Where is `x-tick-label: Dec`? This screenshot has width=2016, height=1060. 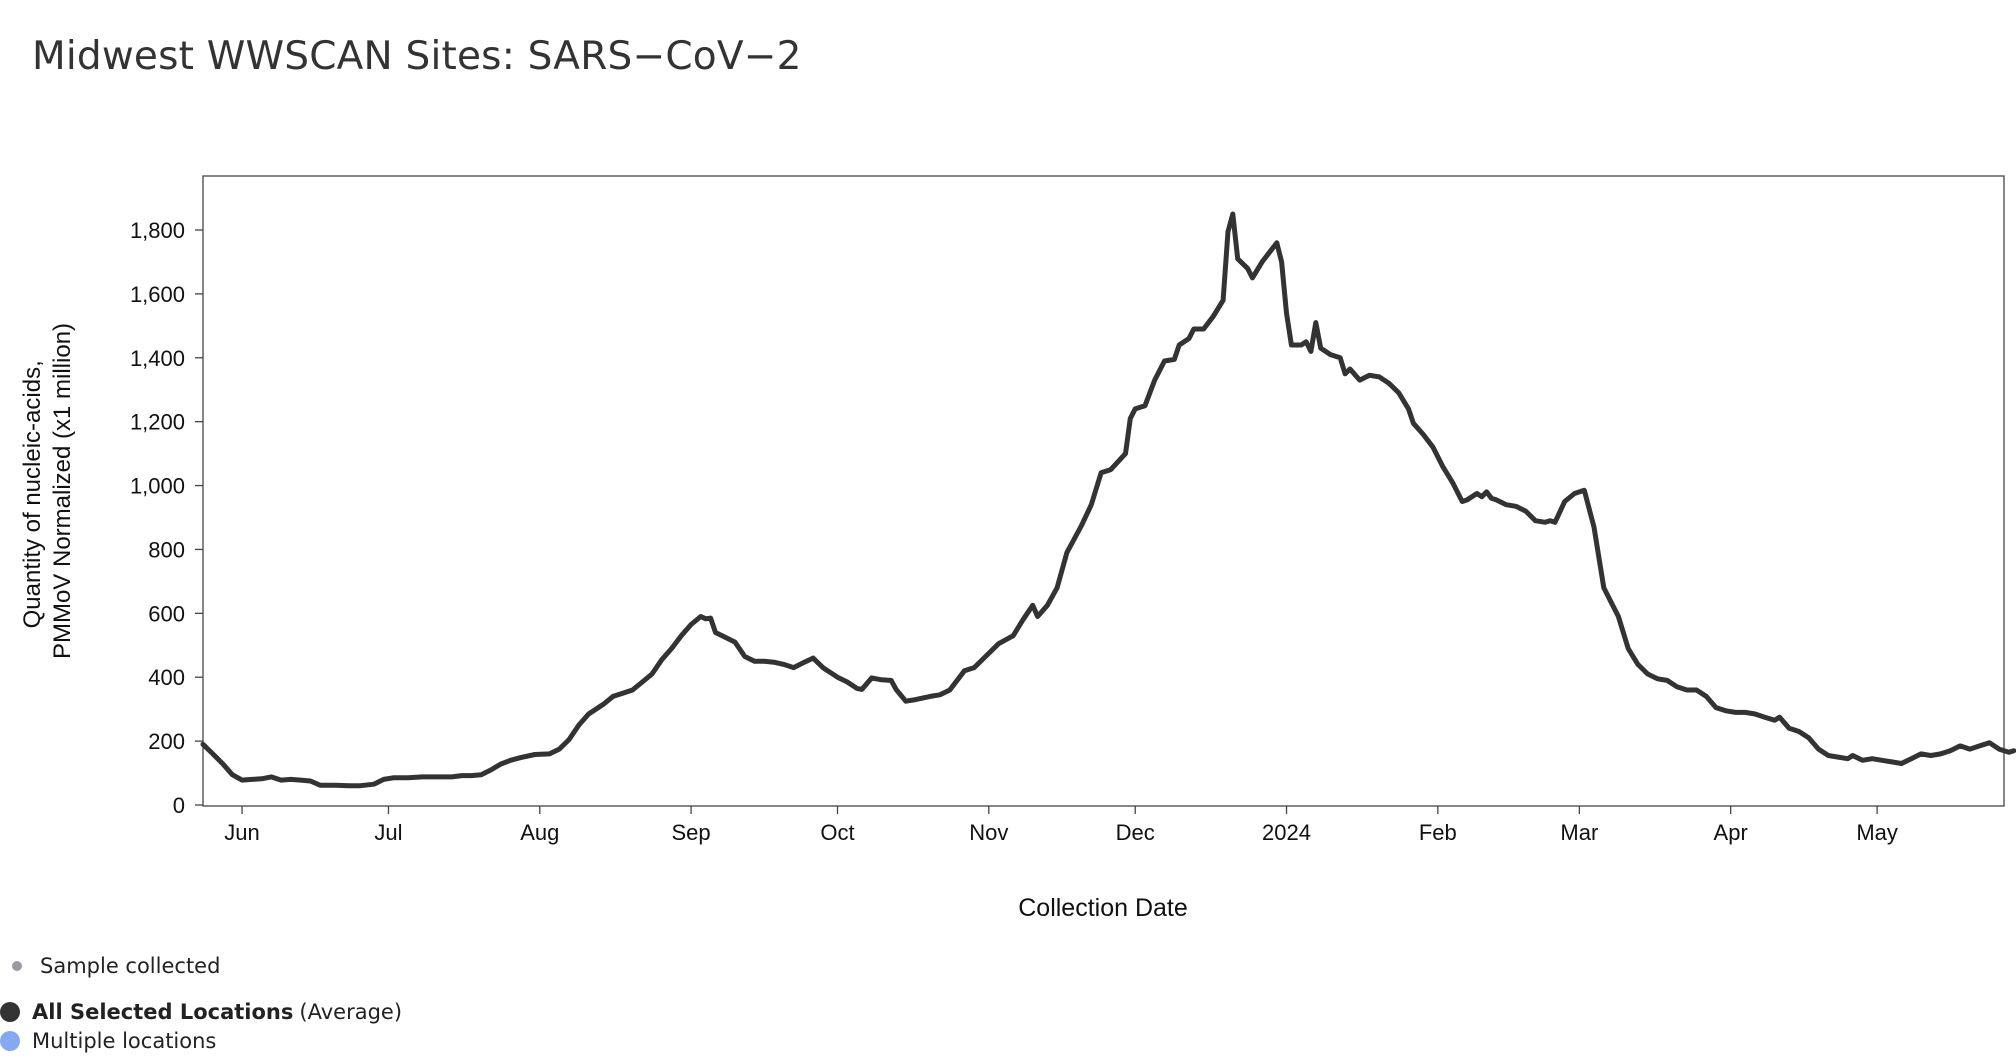 x-tick-label: Dec is located at coordinates (1135, 832).